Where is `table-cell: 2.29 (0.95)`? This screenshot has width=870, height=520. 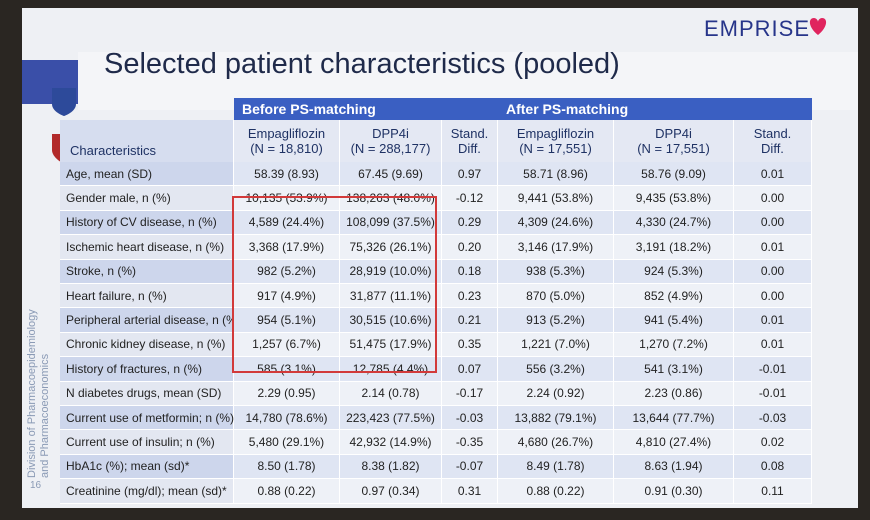
table-cell: 2.29 (0.95) is located at coordinates (287, 393).